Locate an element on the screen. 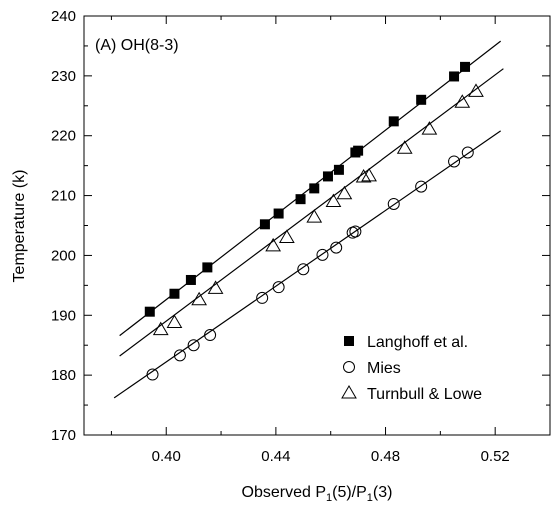 The width and height of the screenshot is (560, 507). legend-label-langhoff: Langhoff et al. is located at coordinates (417, 342).